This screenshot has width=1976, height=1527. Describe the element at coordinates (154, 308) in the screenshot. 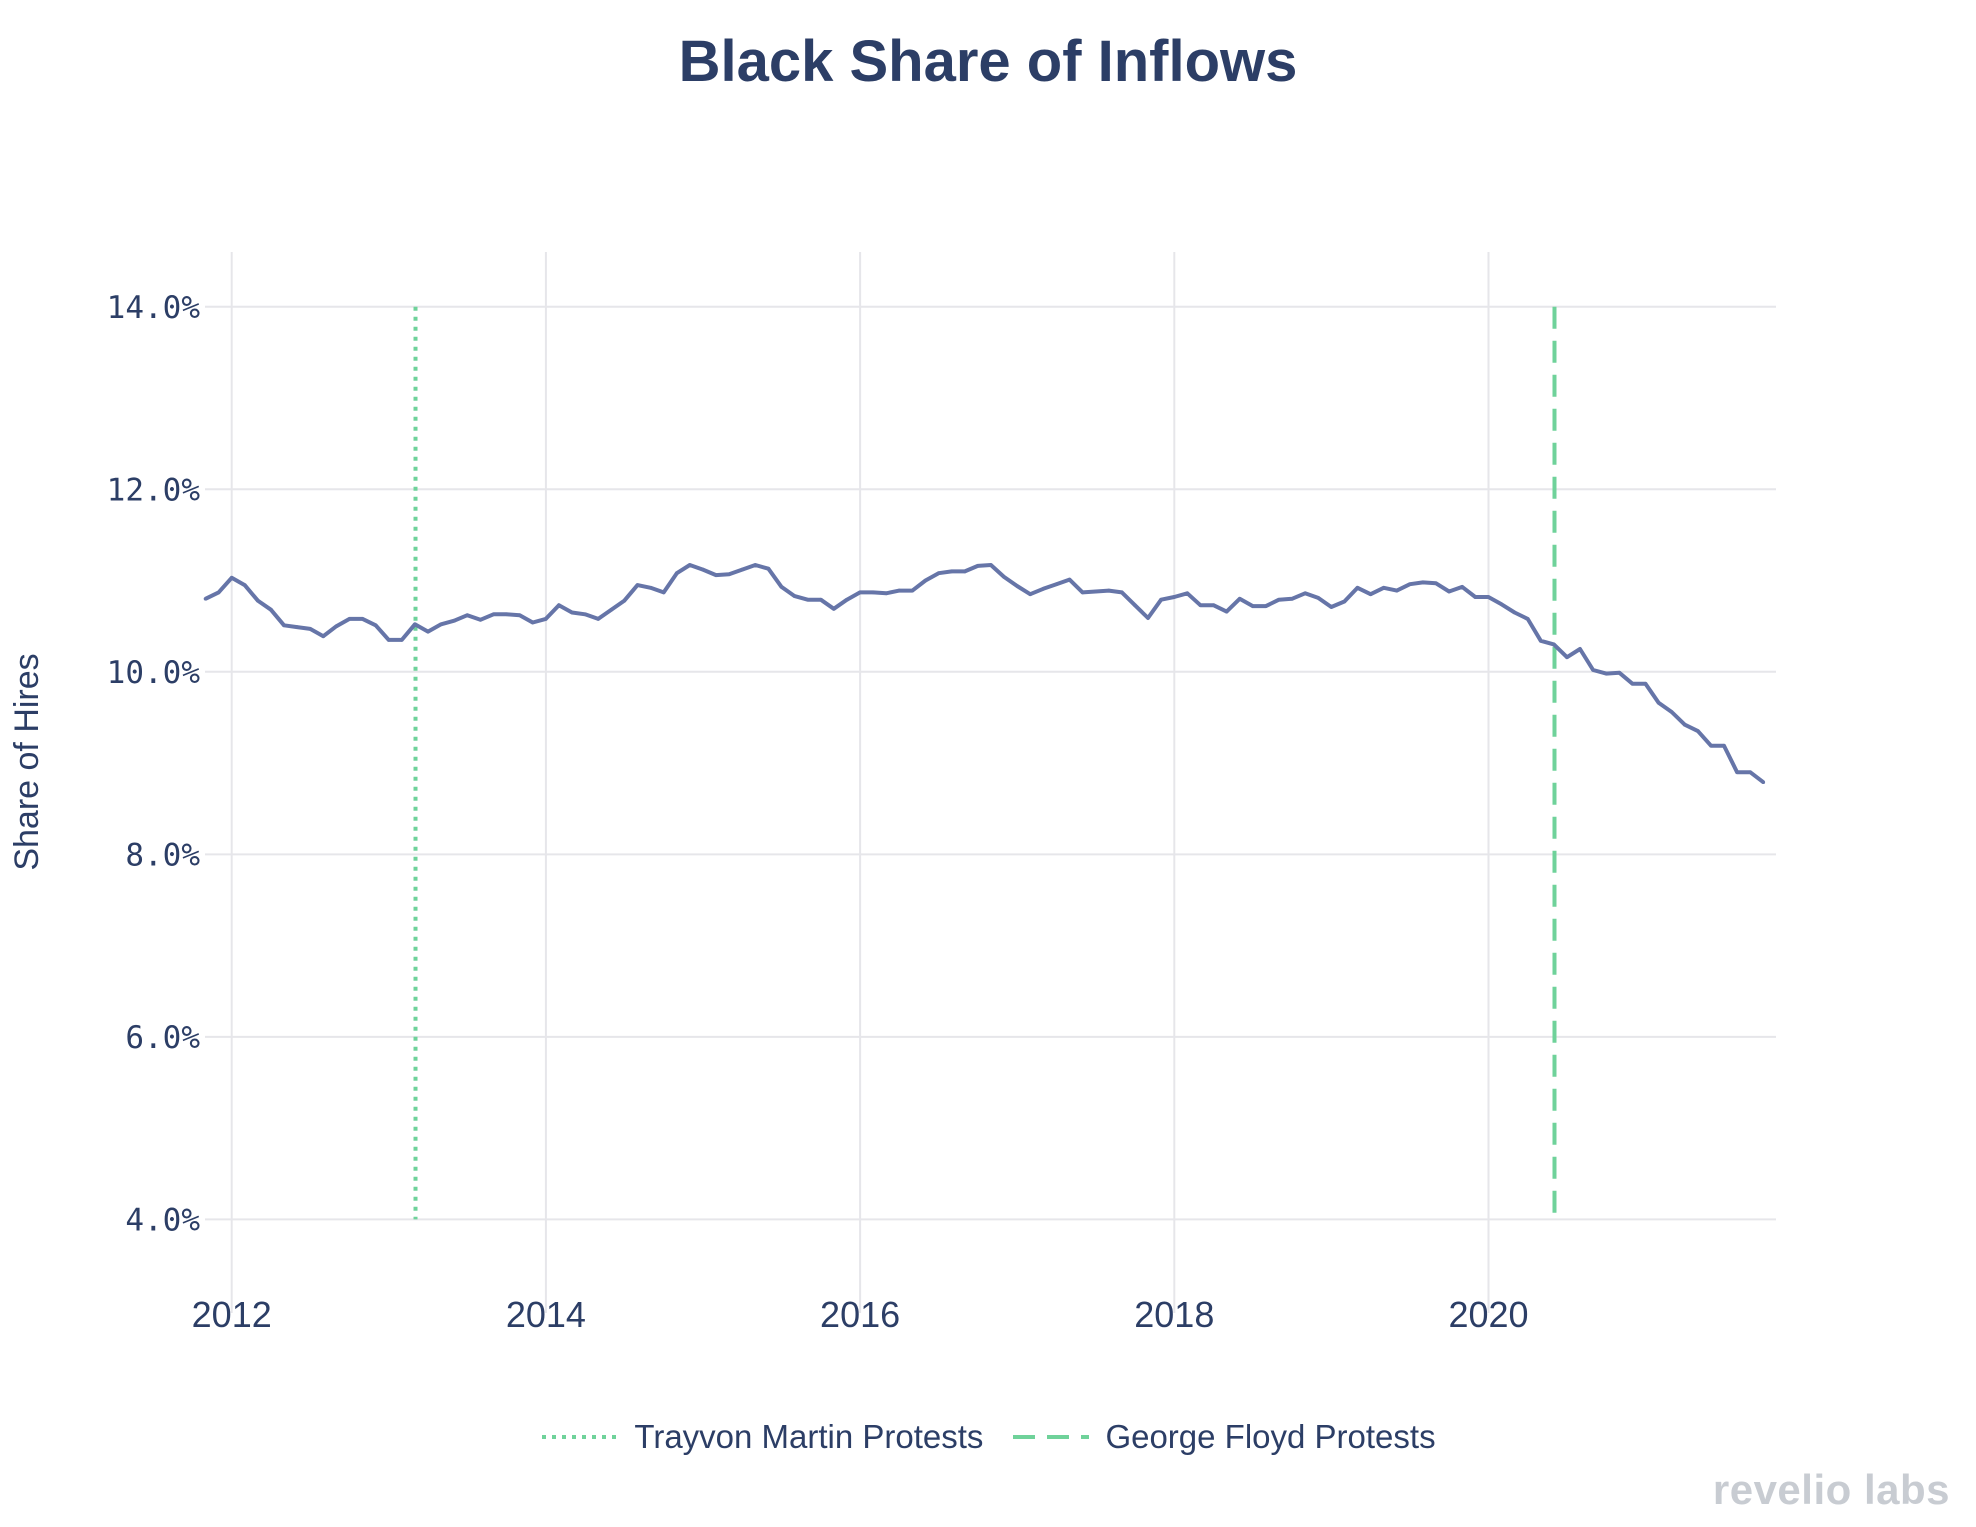

I see `y-tick-label: 14.0%` at that location.